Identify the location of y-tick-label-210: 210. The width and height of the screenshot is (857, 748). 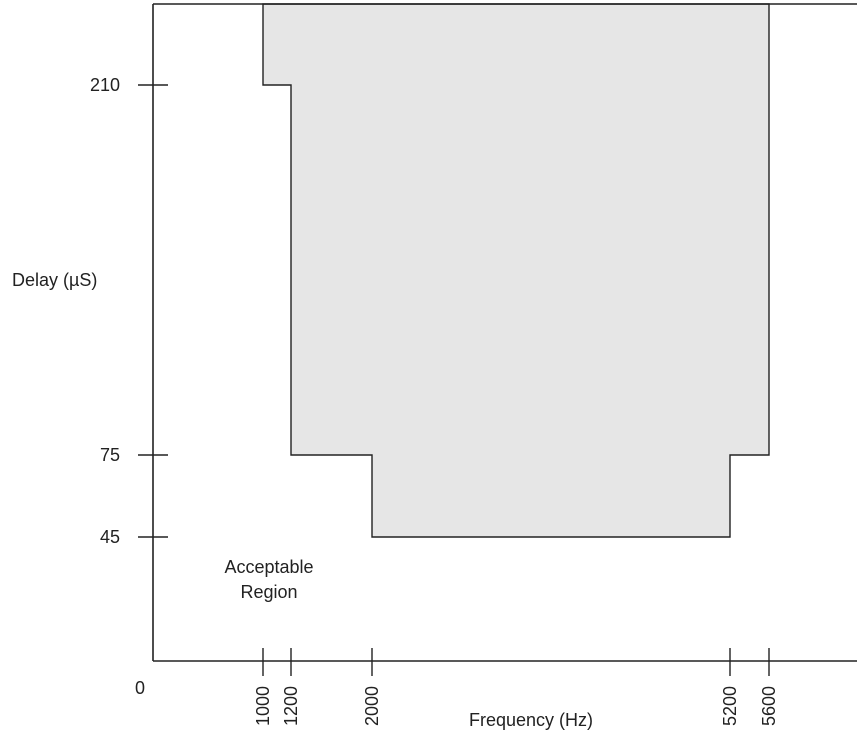
(105, 85).